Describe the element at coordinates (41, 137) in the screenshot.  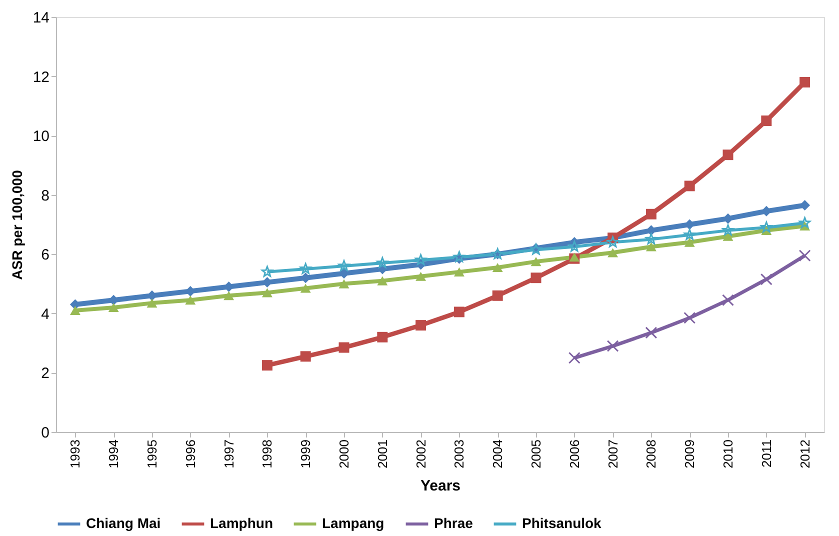
I see `y-tick-label: 10` at that location.